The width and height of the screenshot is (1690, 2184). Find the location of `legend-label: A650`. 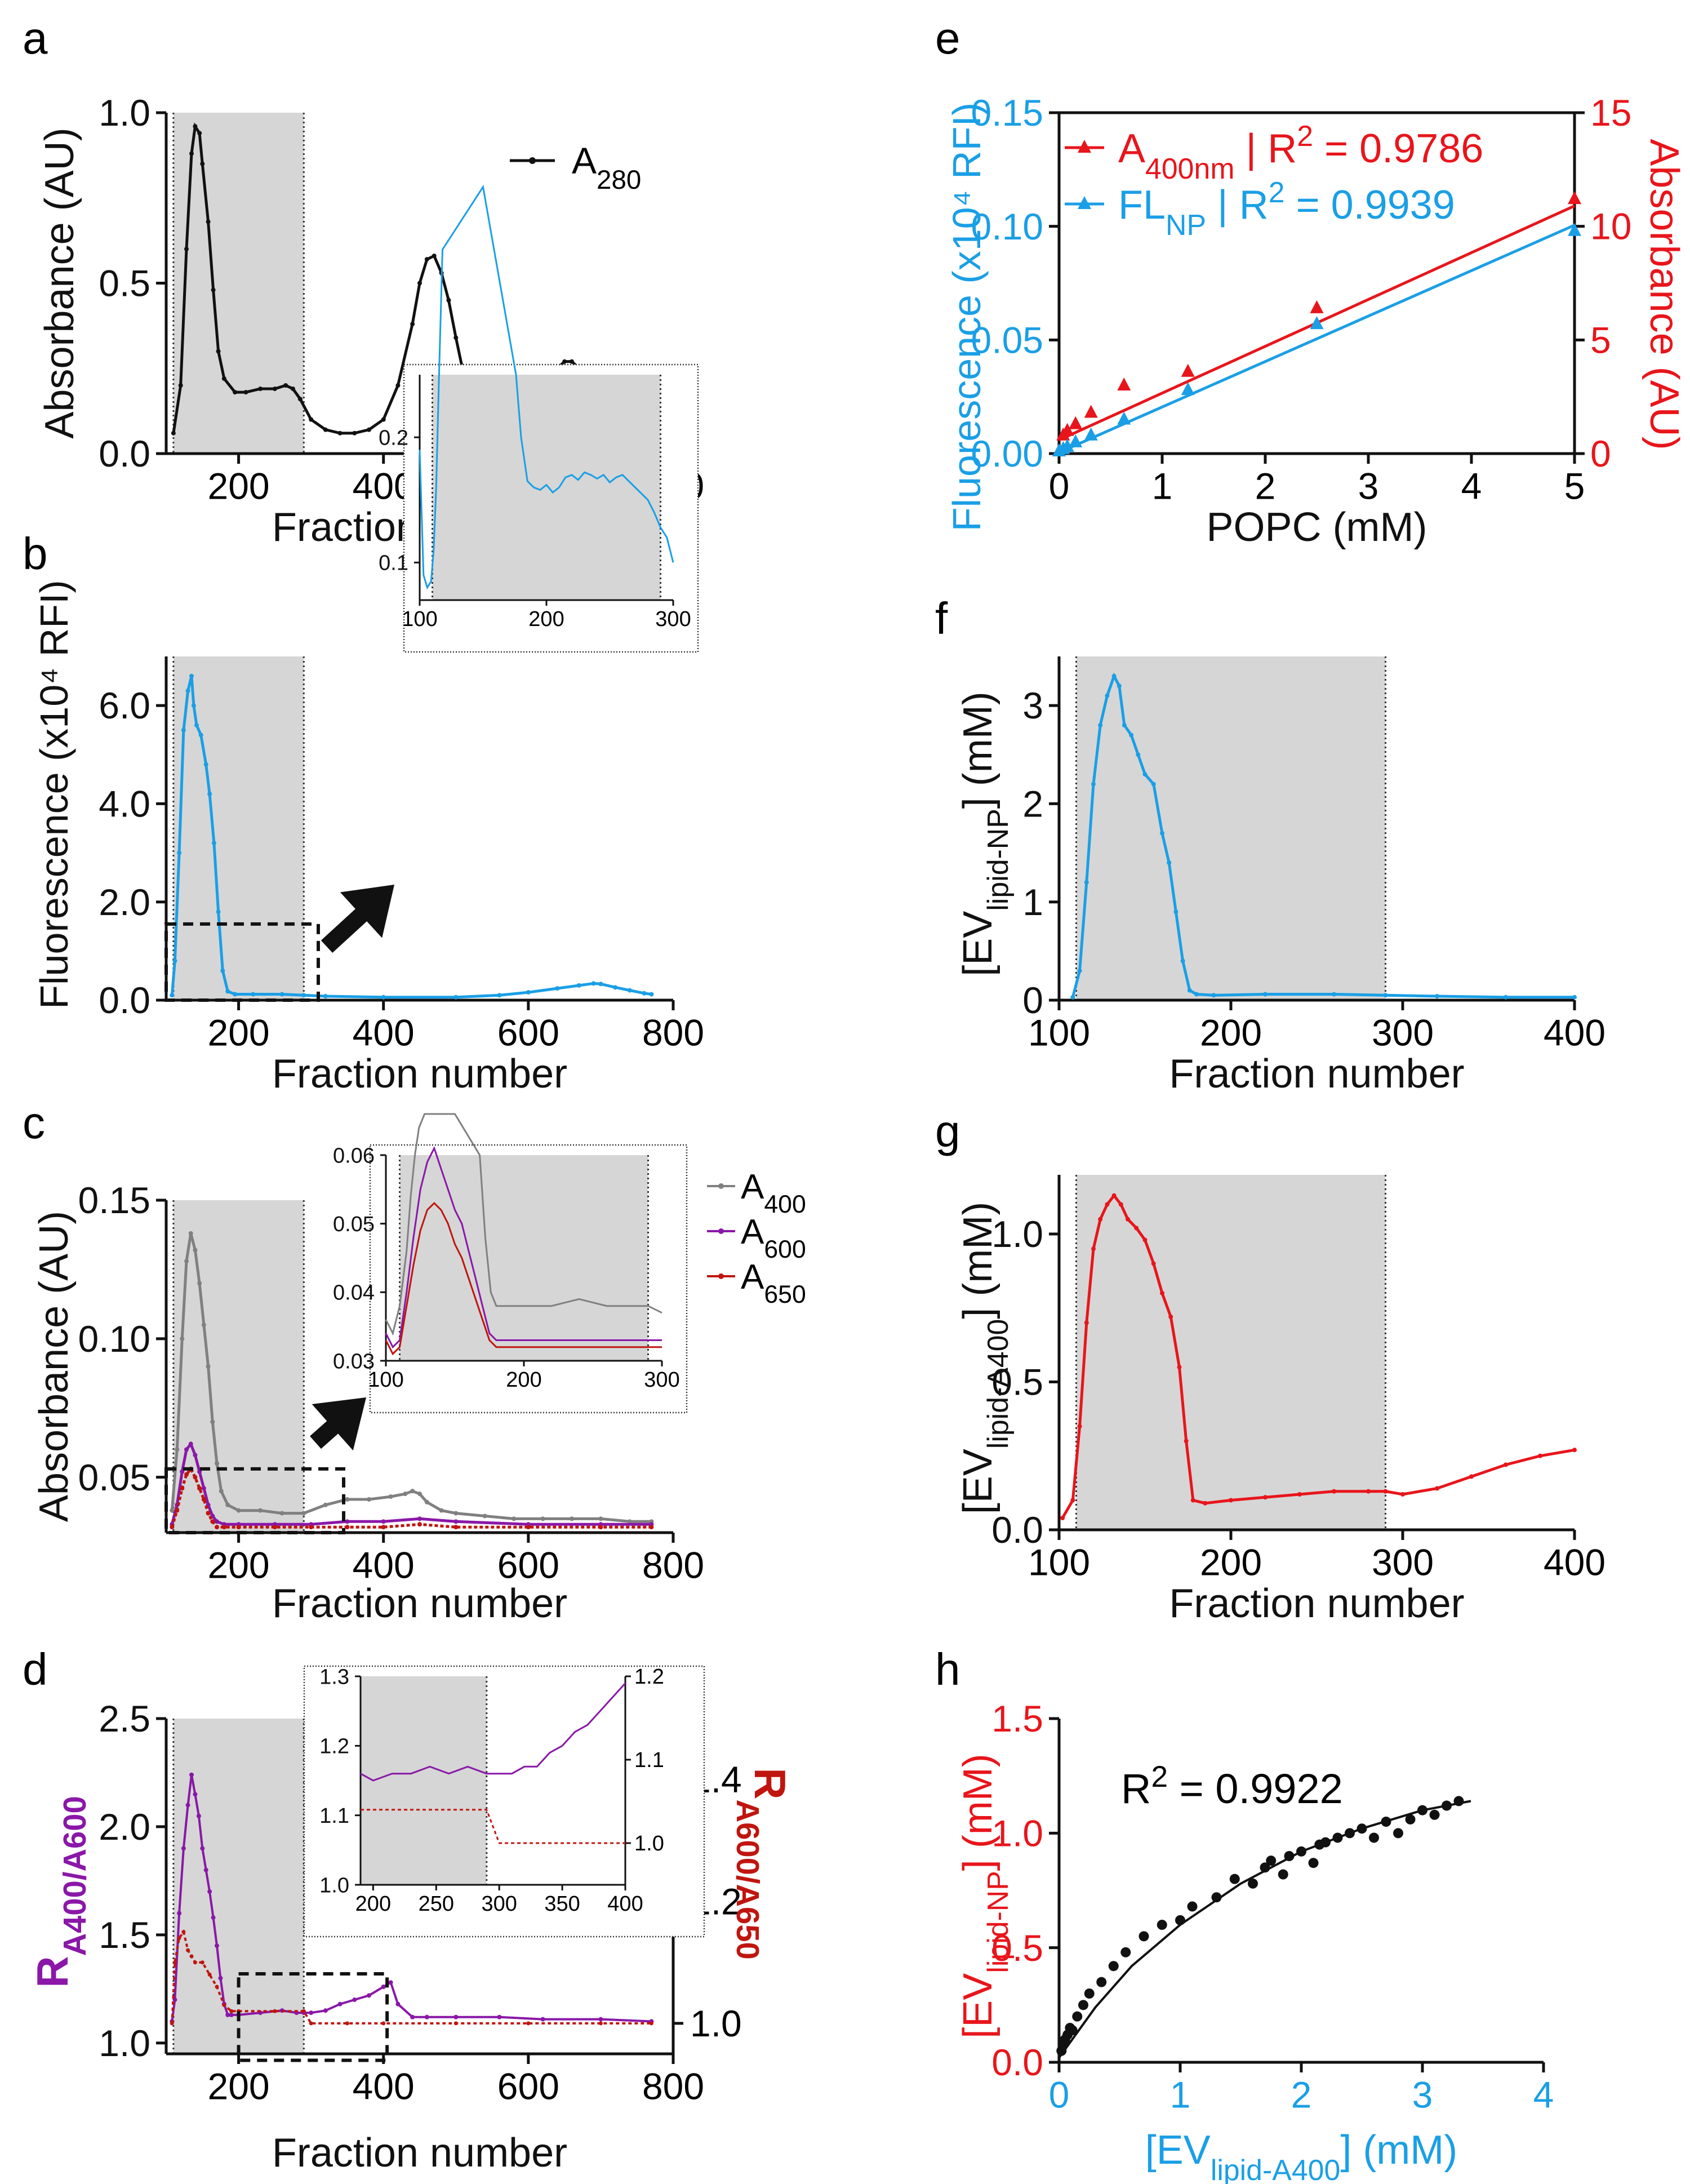

legend-label: A650 is located at coordinates (773, 1283).